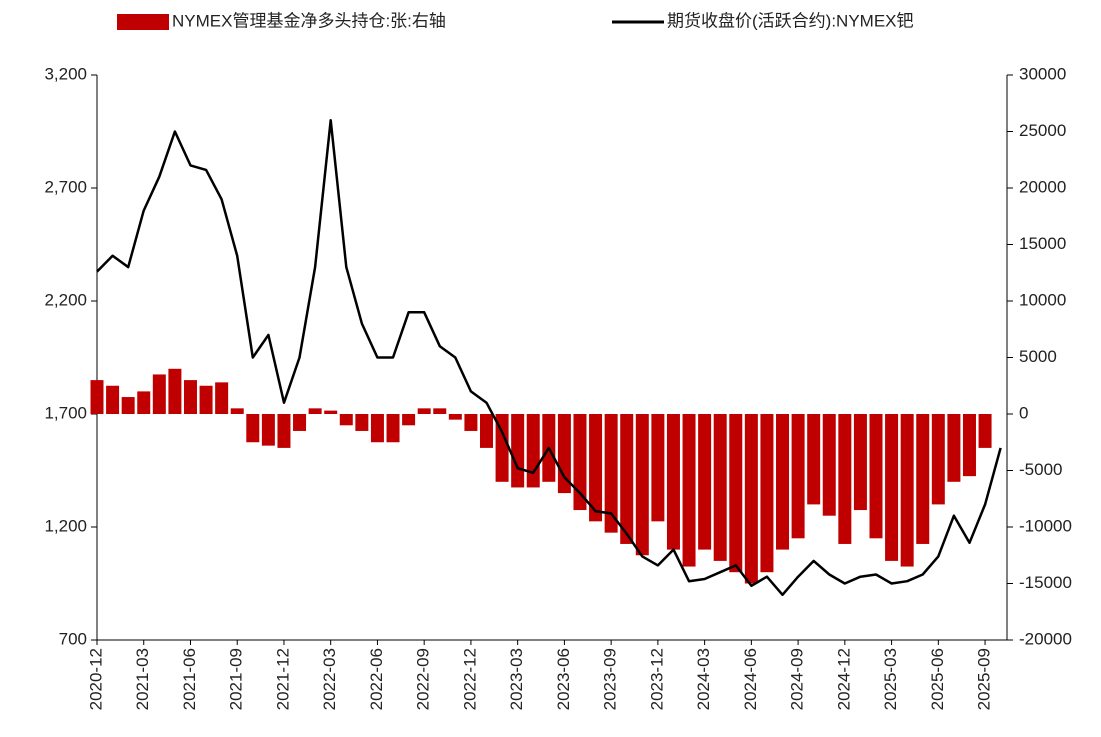 This screenshot has height=737, width=1101. What do you see at coordinates (563, 679) in the screenshot?
I see `x-tick-label: 2023-06` at bounding box center [563, 679].